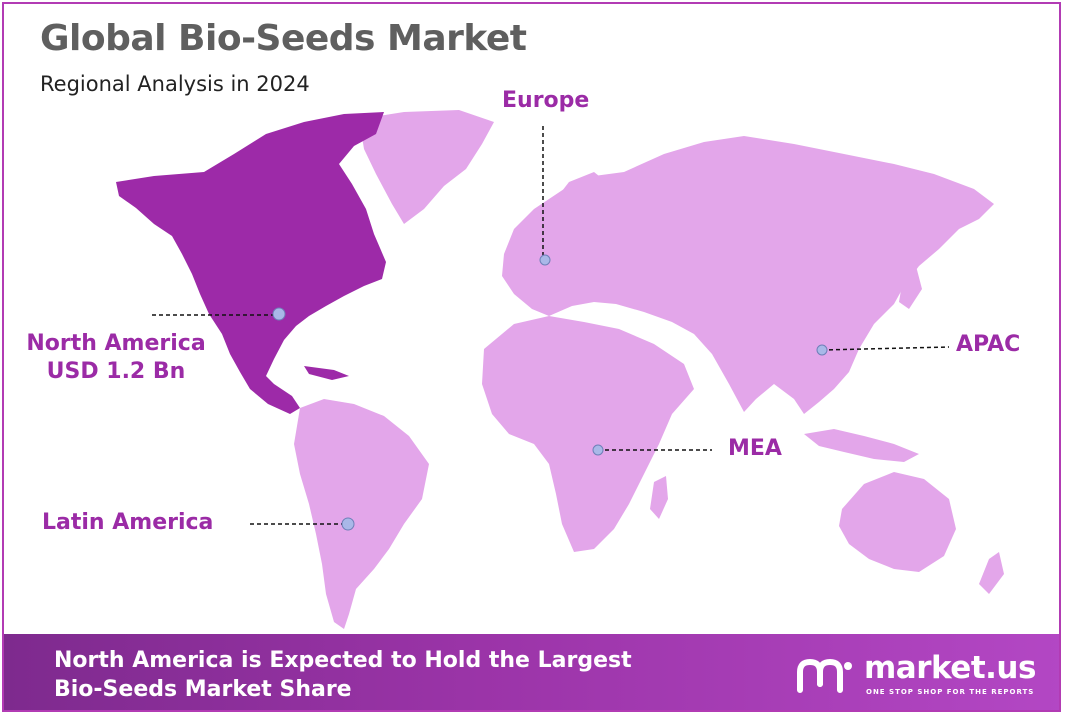 This screenshot has width=1065, height=716. What do you see at coordinates (116, 343) in the screenshot?
I see `north-america-name: North America` at bounding box center [116, 343].